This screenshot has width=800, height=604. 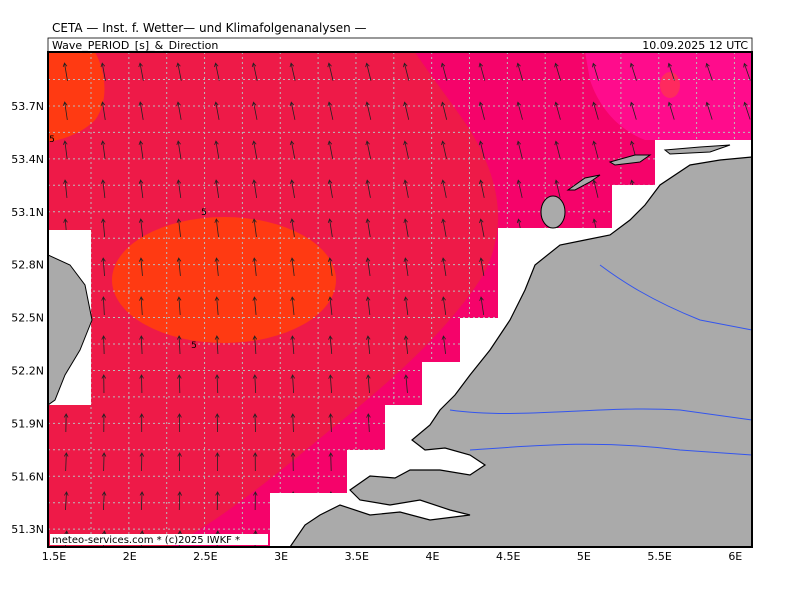 What do you see at coordinates (27, 318) in the screenshot?
I see `y-tick-label: 52.5N` at bounding box center [27, 318].